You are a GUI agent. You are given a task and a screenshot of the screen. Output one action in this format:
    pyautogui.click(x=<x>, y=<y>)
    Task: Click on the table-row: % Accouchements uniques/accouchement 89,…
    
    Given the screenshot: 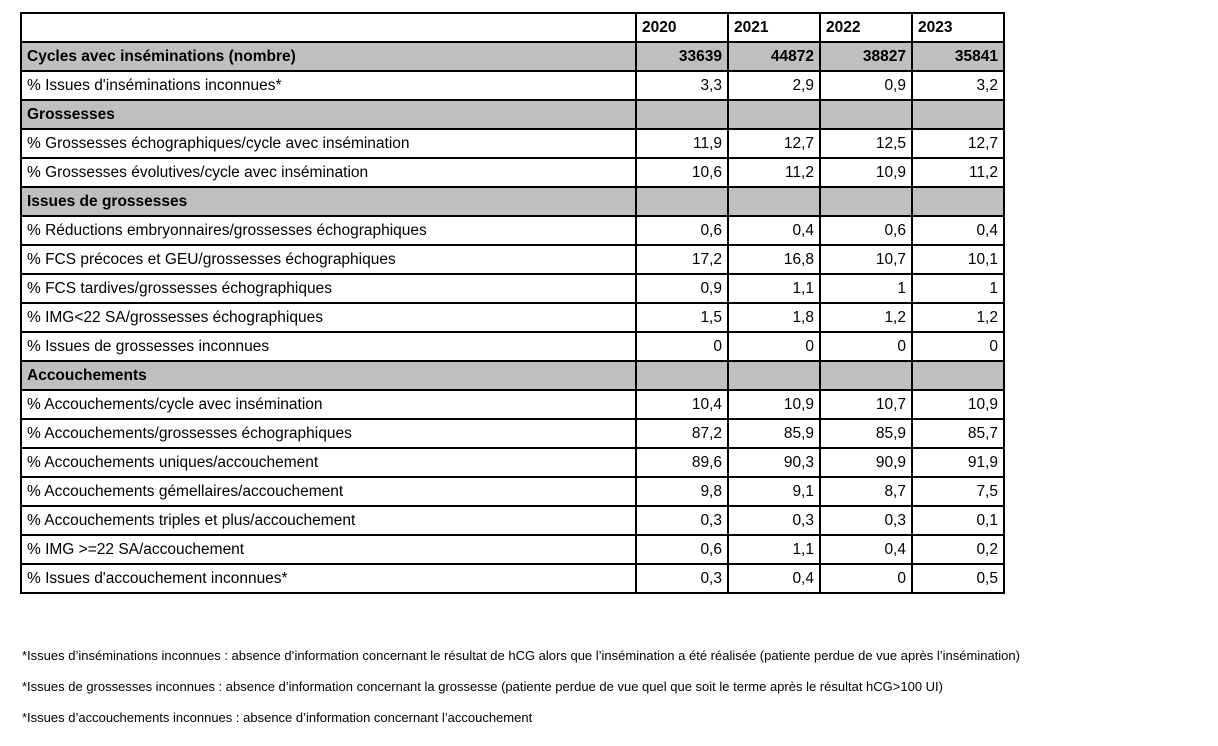 What is the action you would take?
    pyautogui.click(x=512, y=462)
    